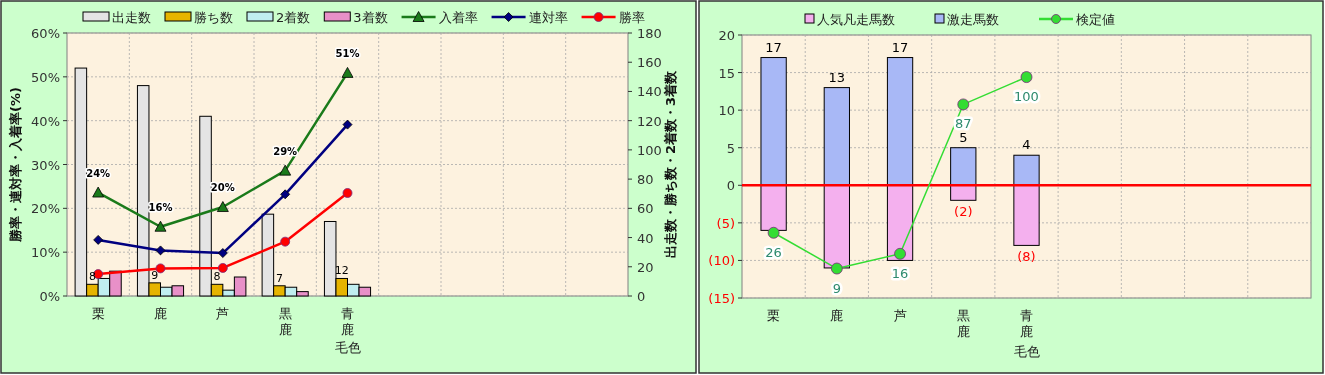  What do you see at coordinates (45, 209) in the screenshot?
I see `y-tick-label: 20%` at bounding box center [45, 209].